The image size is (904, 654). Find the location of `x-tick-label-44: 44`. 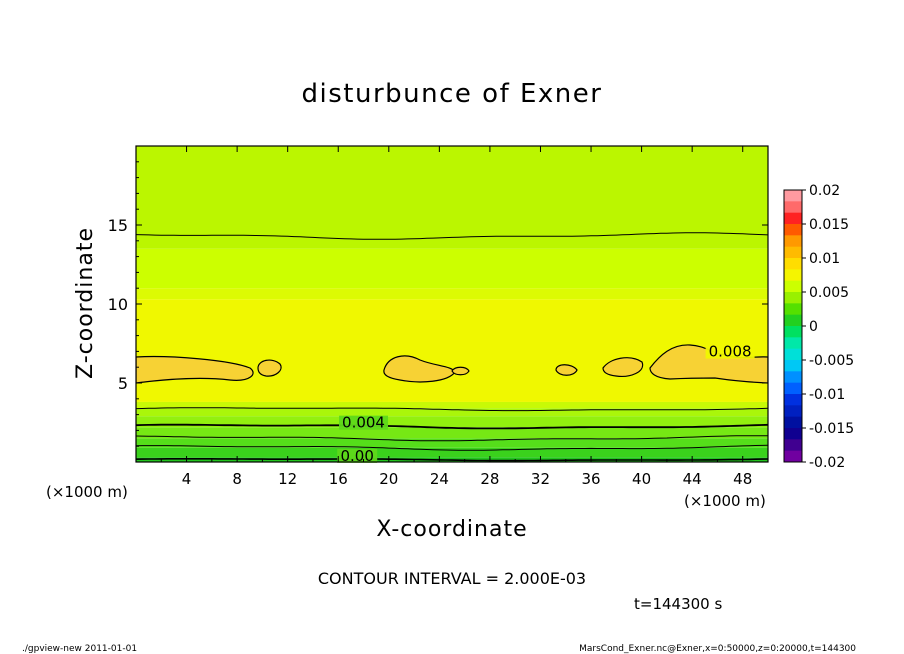

x-tick-label-44: 44 is located at coordinates (692, 479).